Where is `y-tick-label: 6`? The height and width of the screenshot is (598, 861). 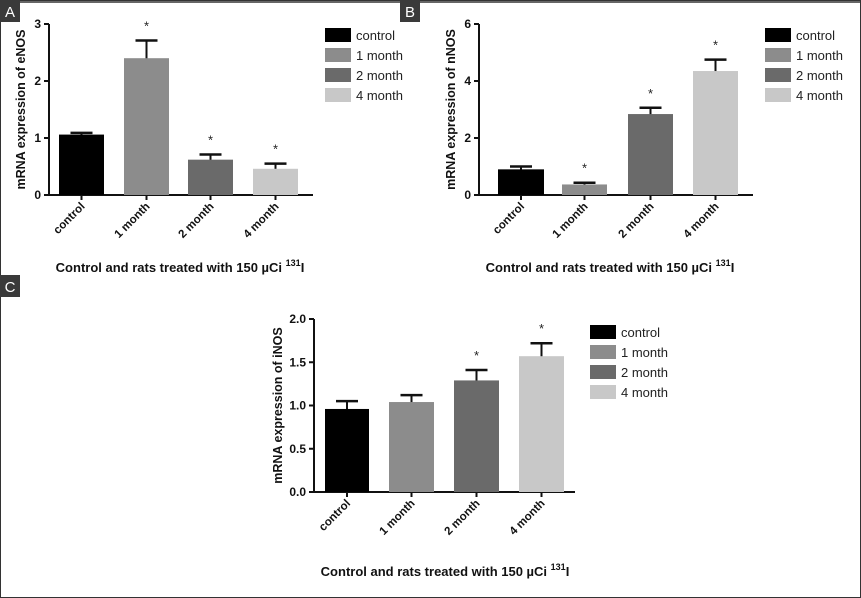
y-tick-label: 6 is located at coordinates (467, 24).